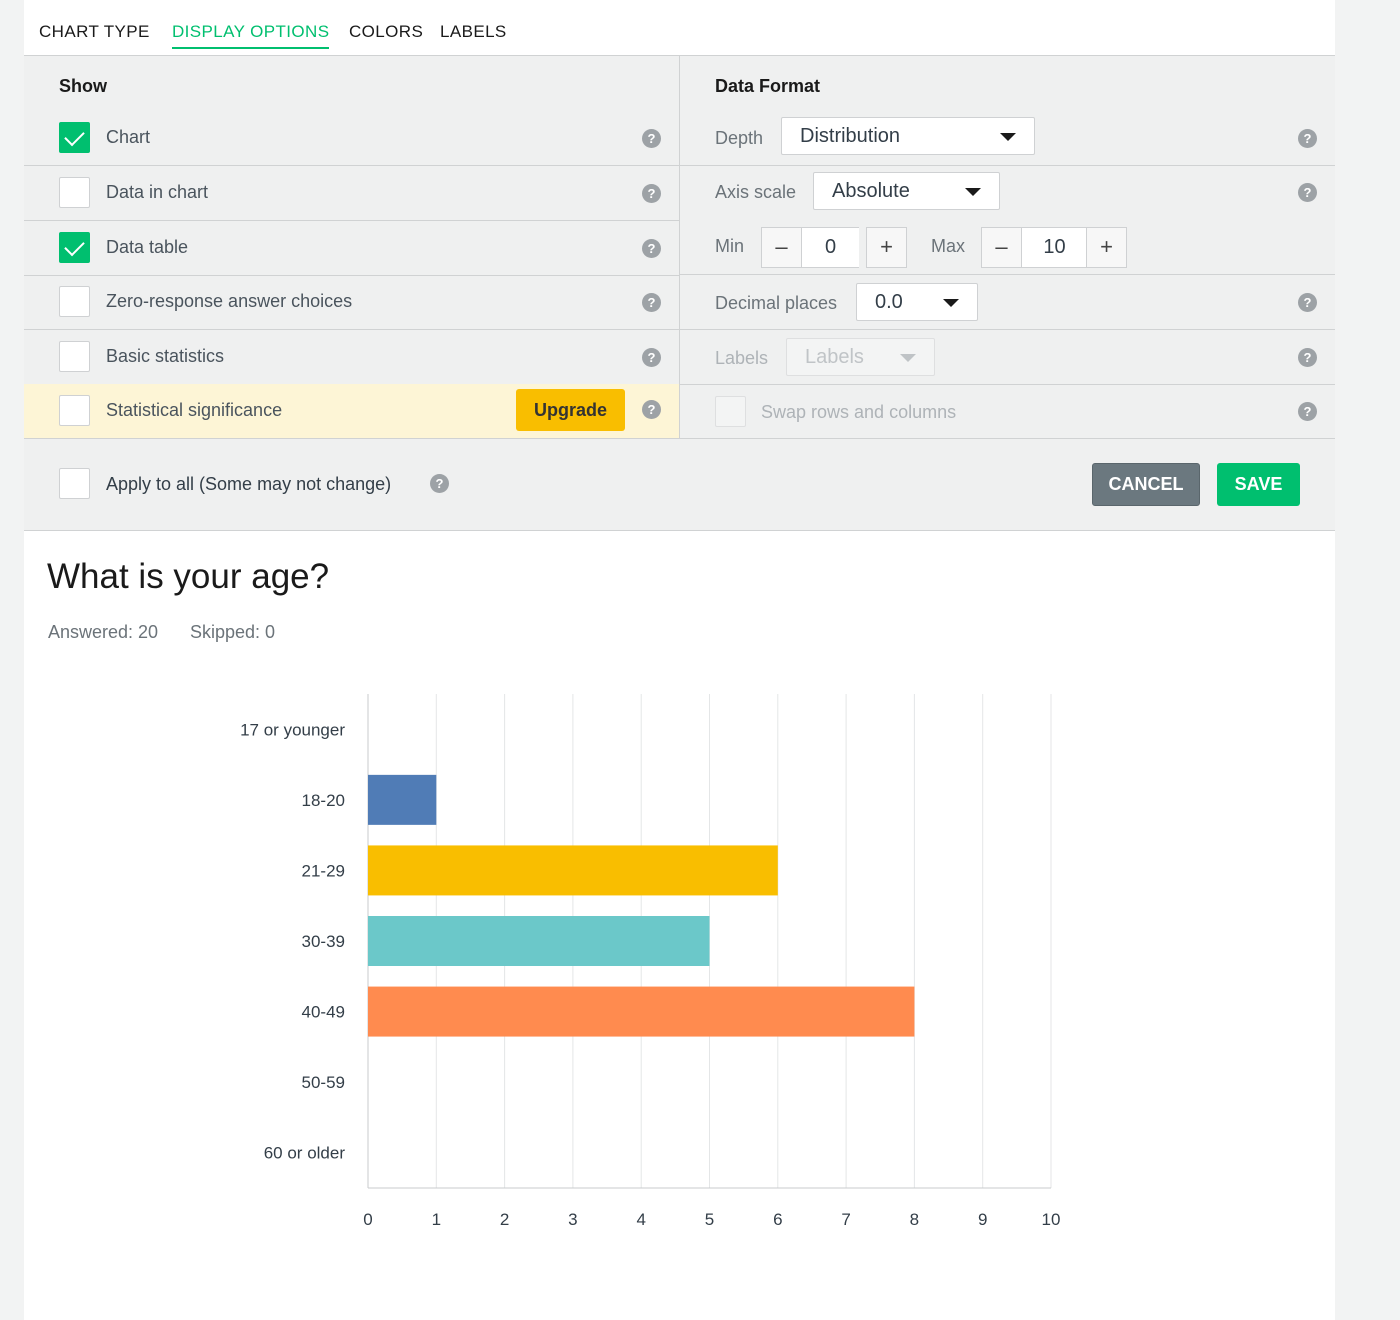 The height and width of the screenshot is (1320, 1400). What do you see at coordinates (74, 356) in the screenshot?
I see `basic-statistics-checkbox` at bounding box center [74, 356].